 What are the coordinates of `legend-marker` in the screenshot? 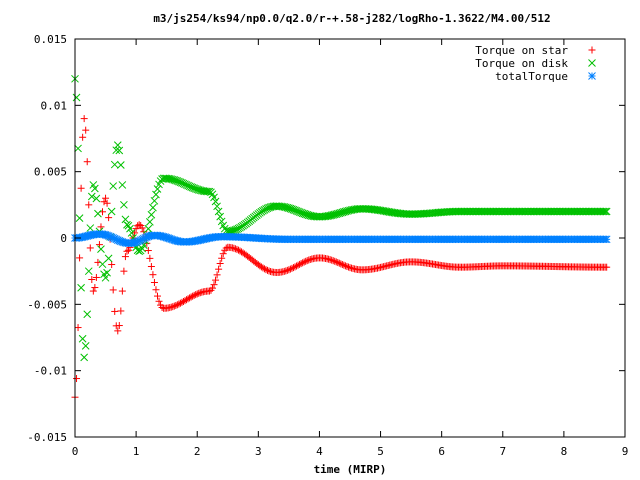 It's located at (592, 76).